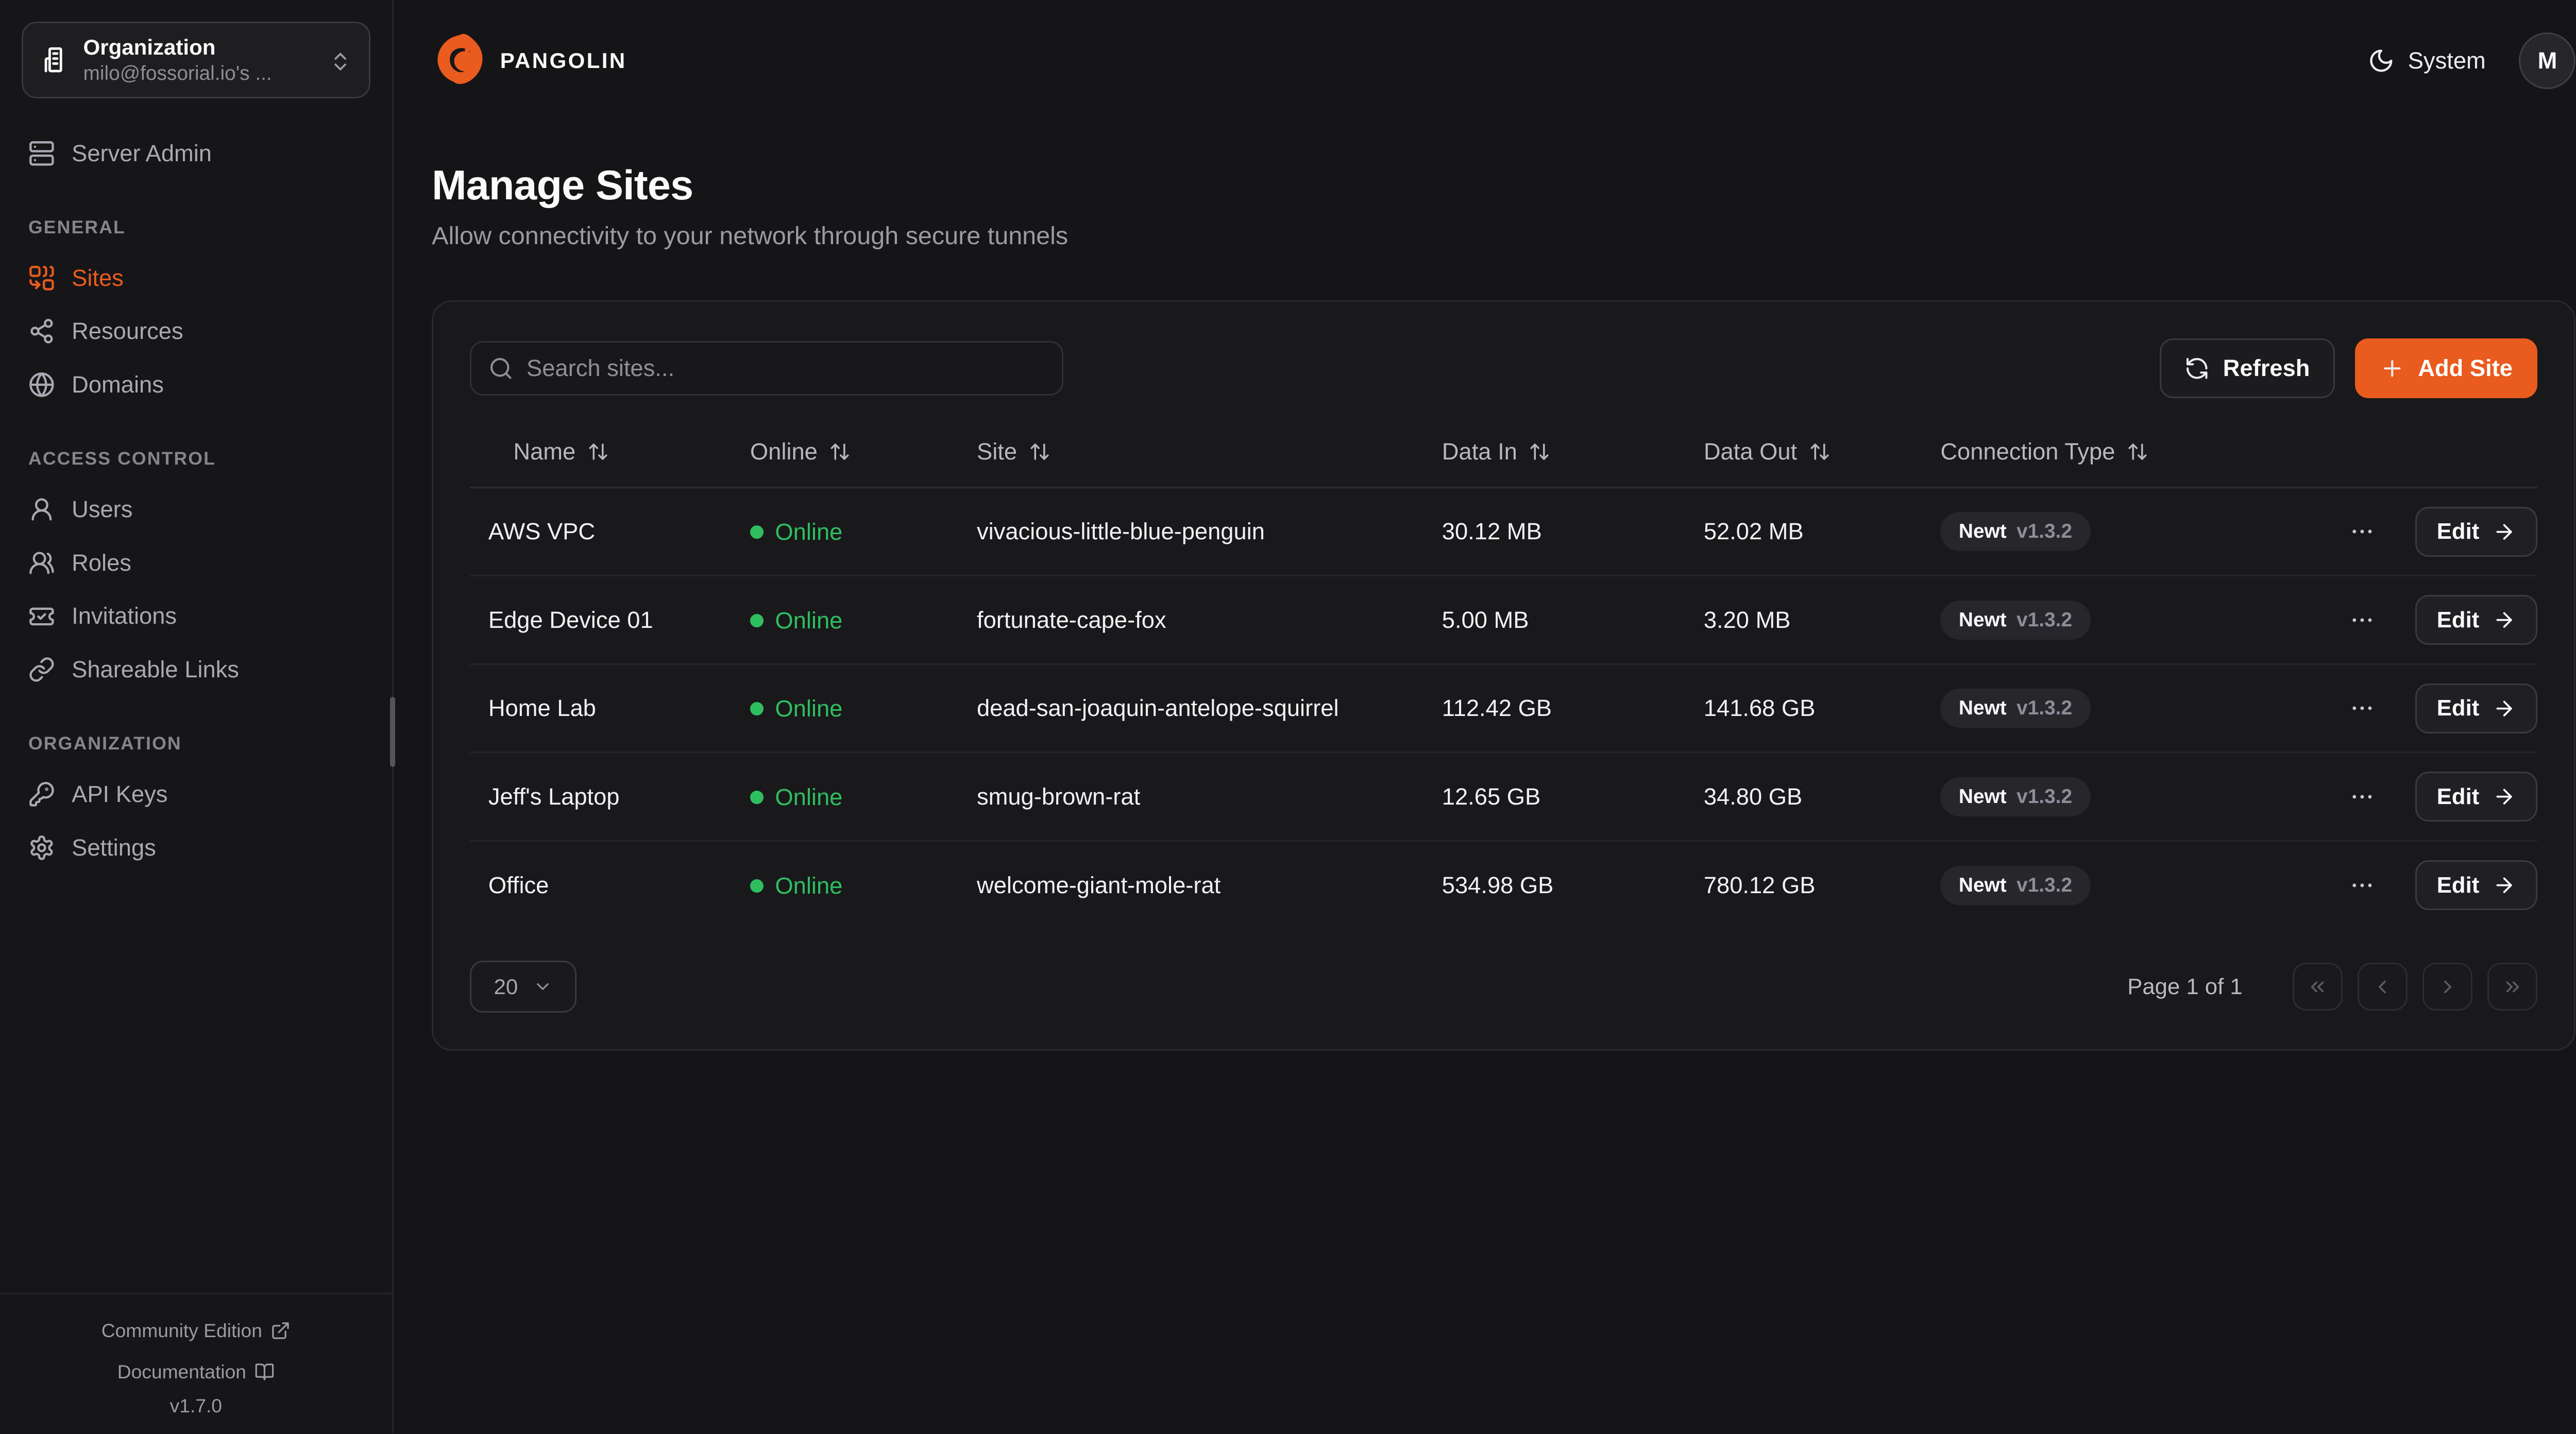  What do you see at coordinates (1485, 61) in the screenshot?
I see `topbar: PANGOLIN System M` at bounding box center [1485, 61].